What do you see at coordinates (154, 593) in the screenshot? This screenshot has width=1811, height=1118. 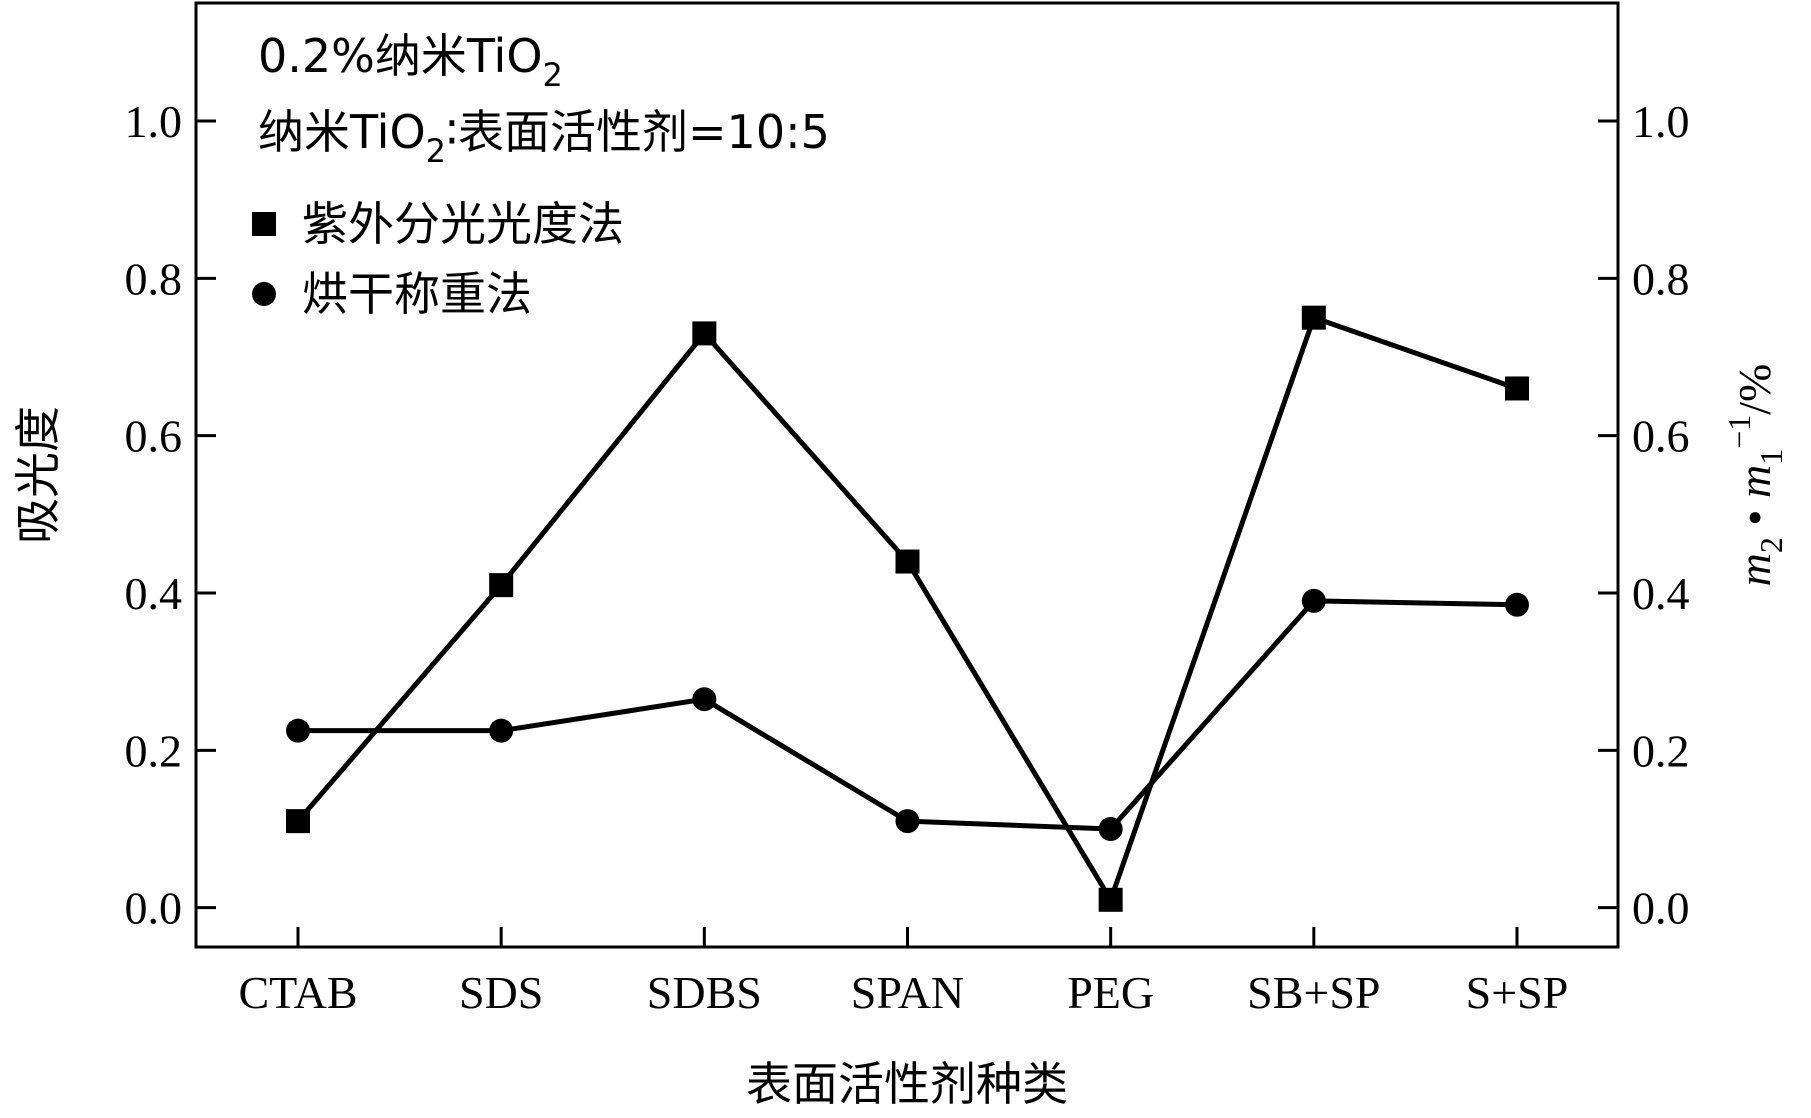 I see `left-tick-label-2: 0.4` at bounding box center [154, 593].